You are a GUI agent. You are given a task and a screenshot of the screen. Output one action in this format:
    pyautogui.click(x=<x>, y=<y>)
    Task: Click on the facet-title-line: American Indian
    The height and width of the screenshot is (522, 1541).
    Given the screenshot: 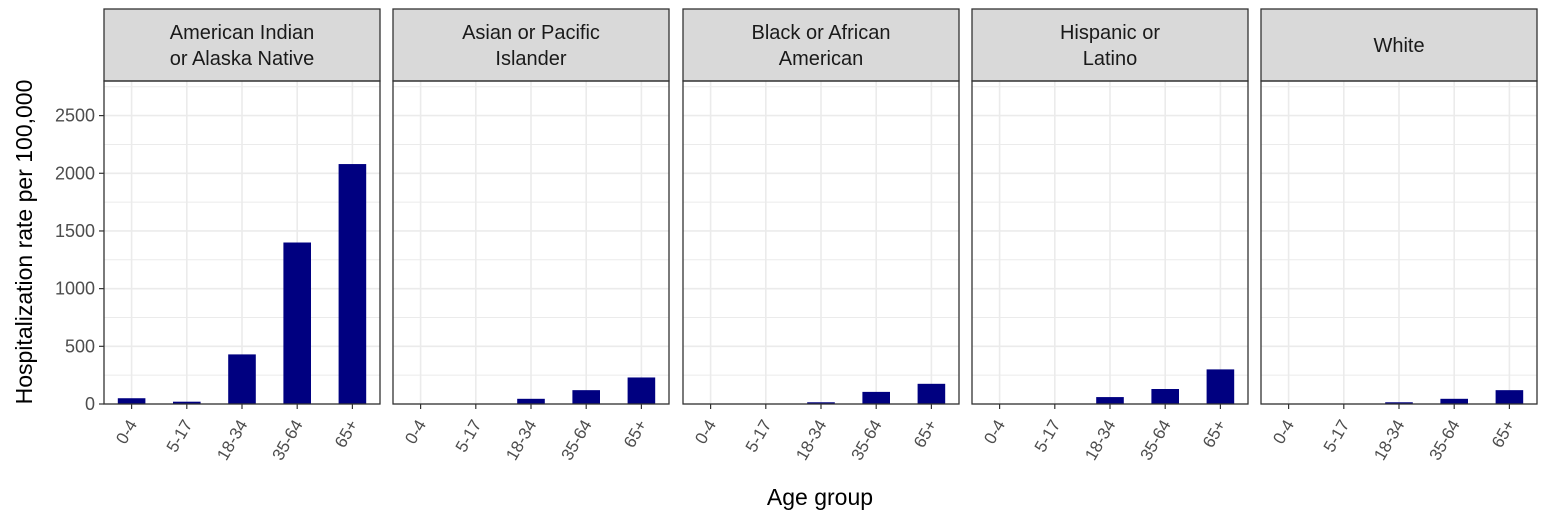 What is the action you would take?
    pyautogui.click(x=242, y=33)
    